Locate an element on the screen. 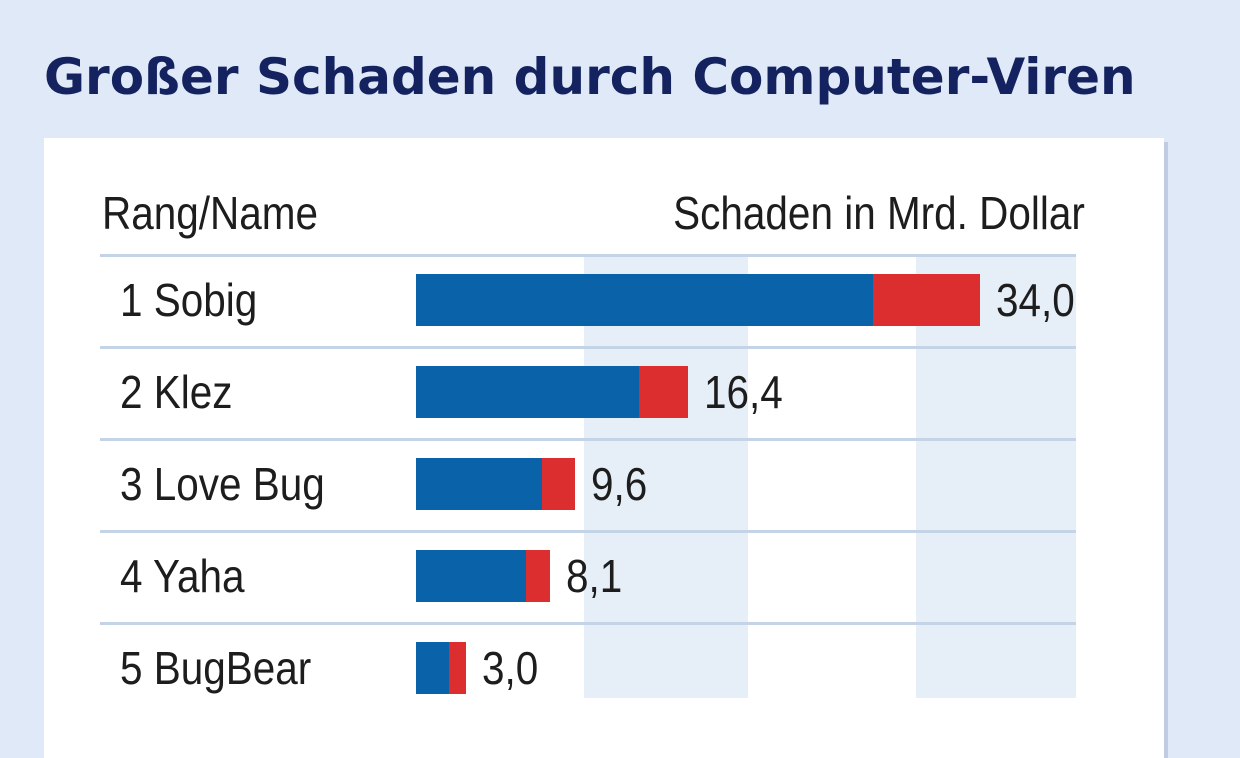  data-label: 3,0 is located at coordinates (510, 668).